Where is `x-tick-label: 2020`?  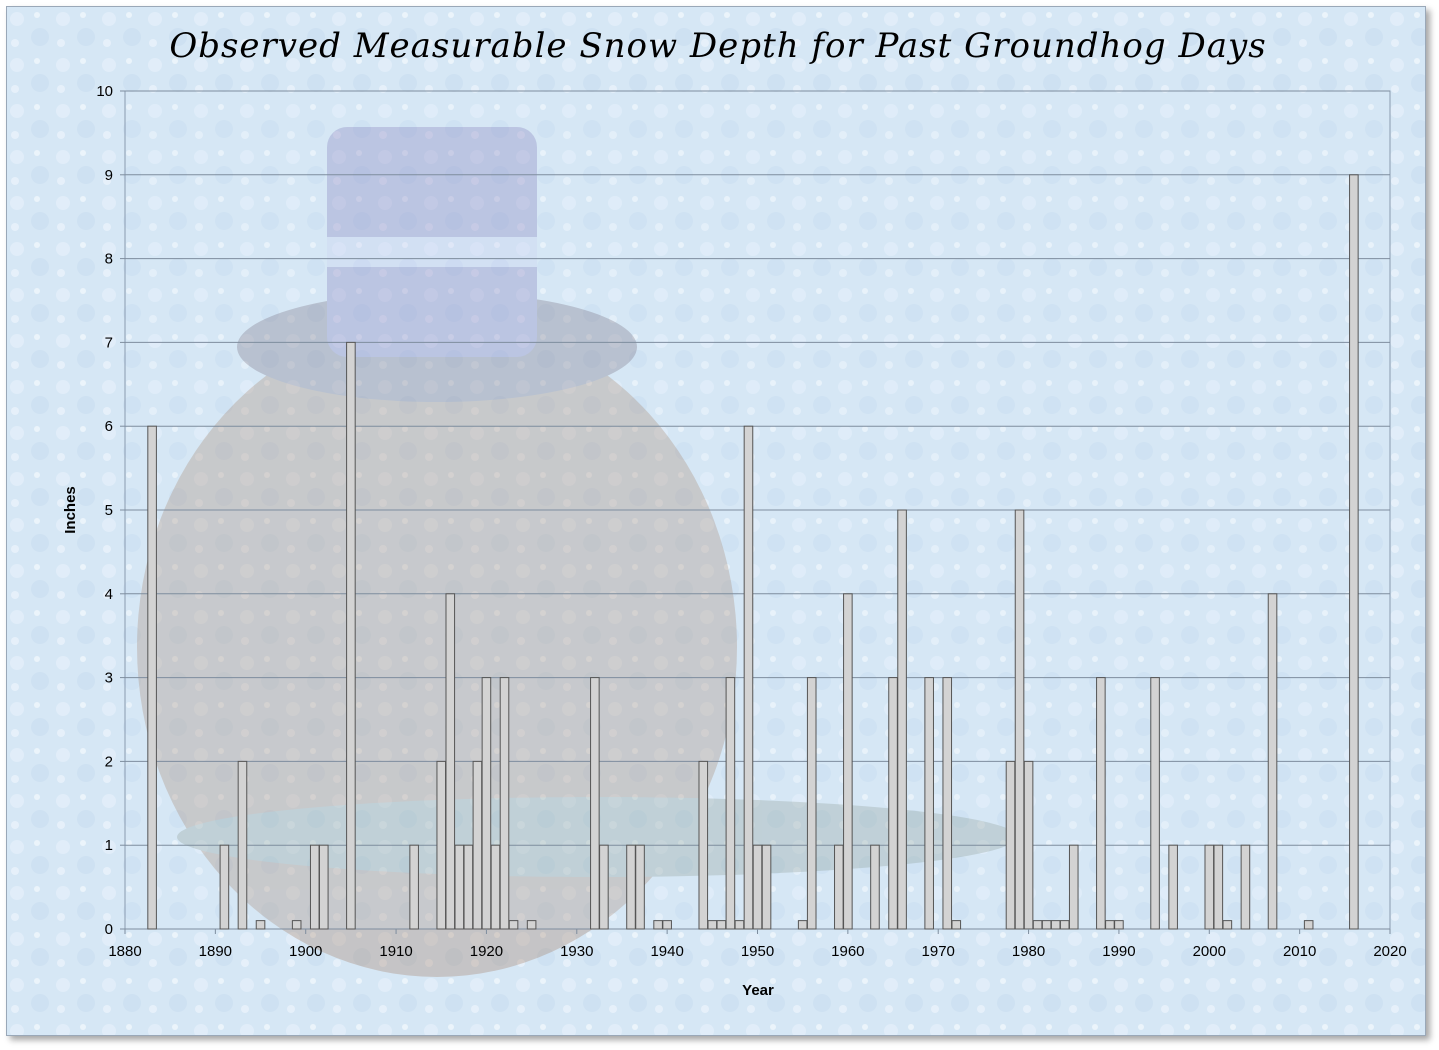
x-tick-label: 2020 is located at coordinates (1389, 951).